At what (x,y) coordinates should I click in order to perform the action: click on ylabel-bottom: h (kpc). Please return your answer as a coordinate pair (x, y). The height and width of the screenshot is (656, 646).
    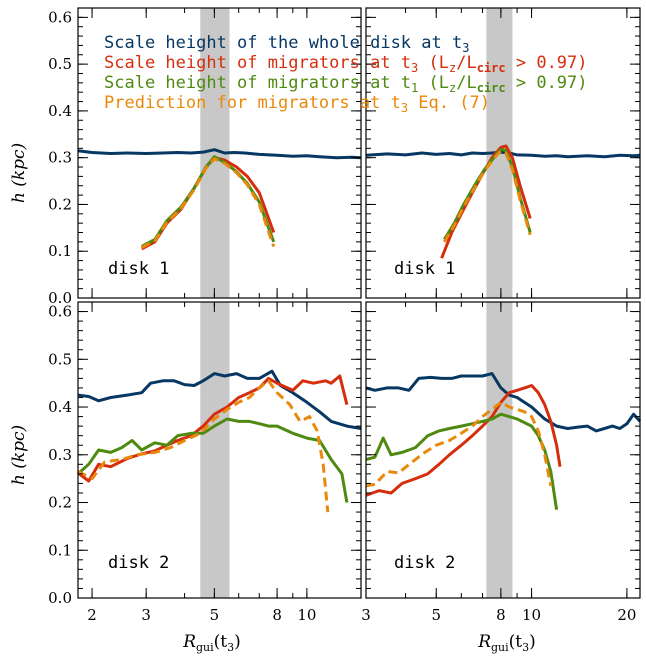
    Looking at the image, I should click on (19, 455).